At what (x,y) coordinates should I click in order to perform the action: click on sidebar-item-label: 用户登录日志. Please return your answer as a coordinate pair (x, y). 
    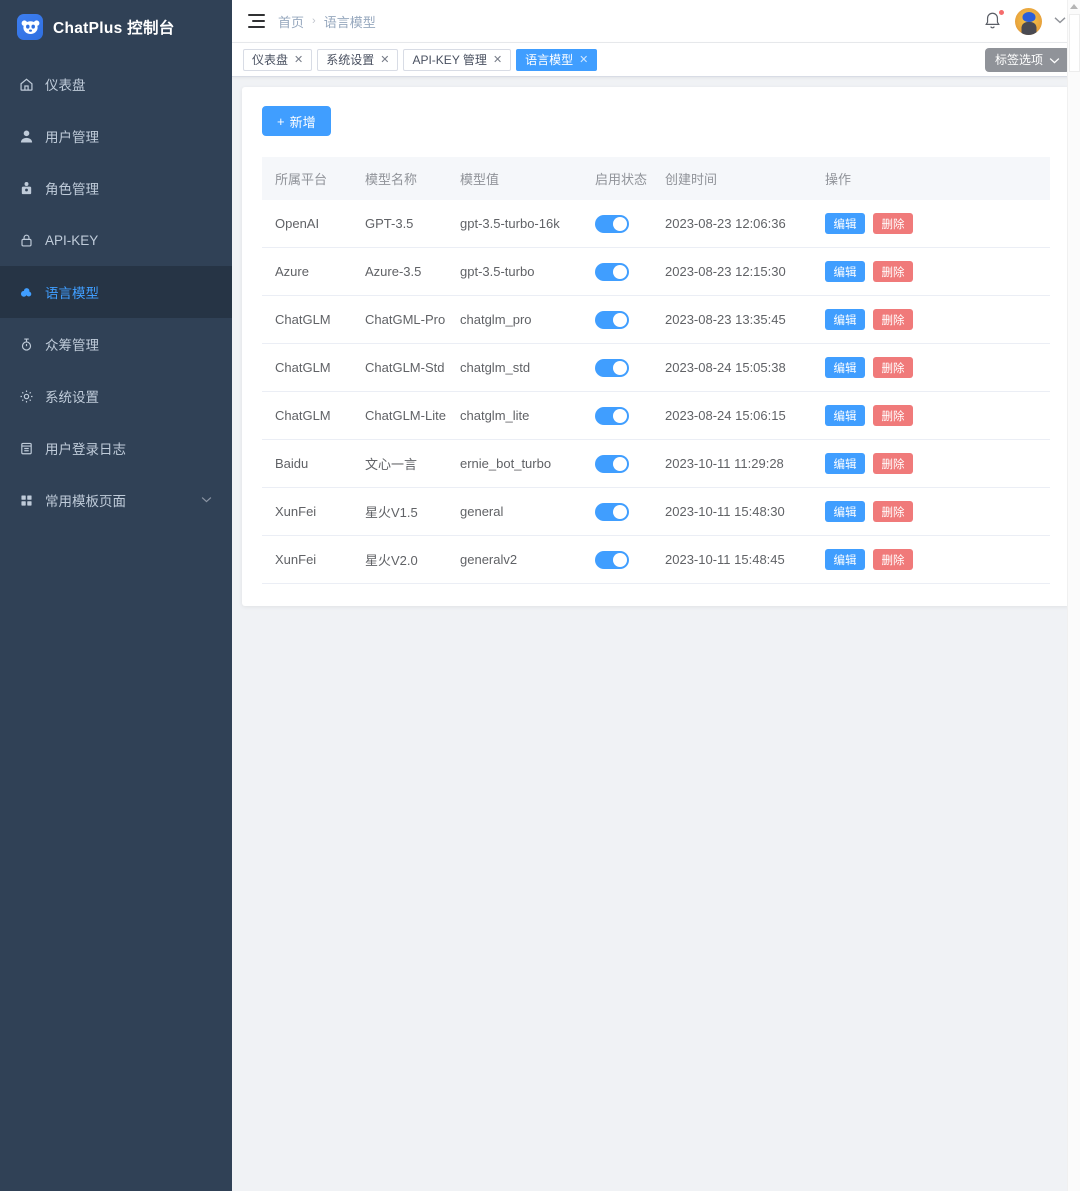
    Looking at the image, I should click on (85, 449).